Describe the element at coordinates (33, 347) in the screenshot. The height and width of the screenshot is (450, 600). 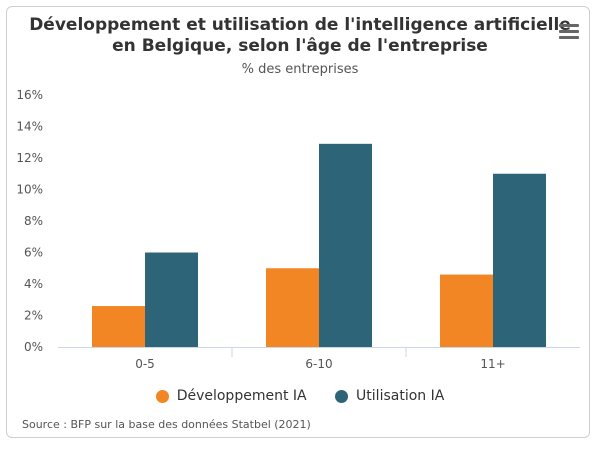
I see `y-tick-label: 0%` at that location.